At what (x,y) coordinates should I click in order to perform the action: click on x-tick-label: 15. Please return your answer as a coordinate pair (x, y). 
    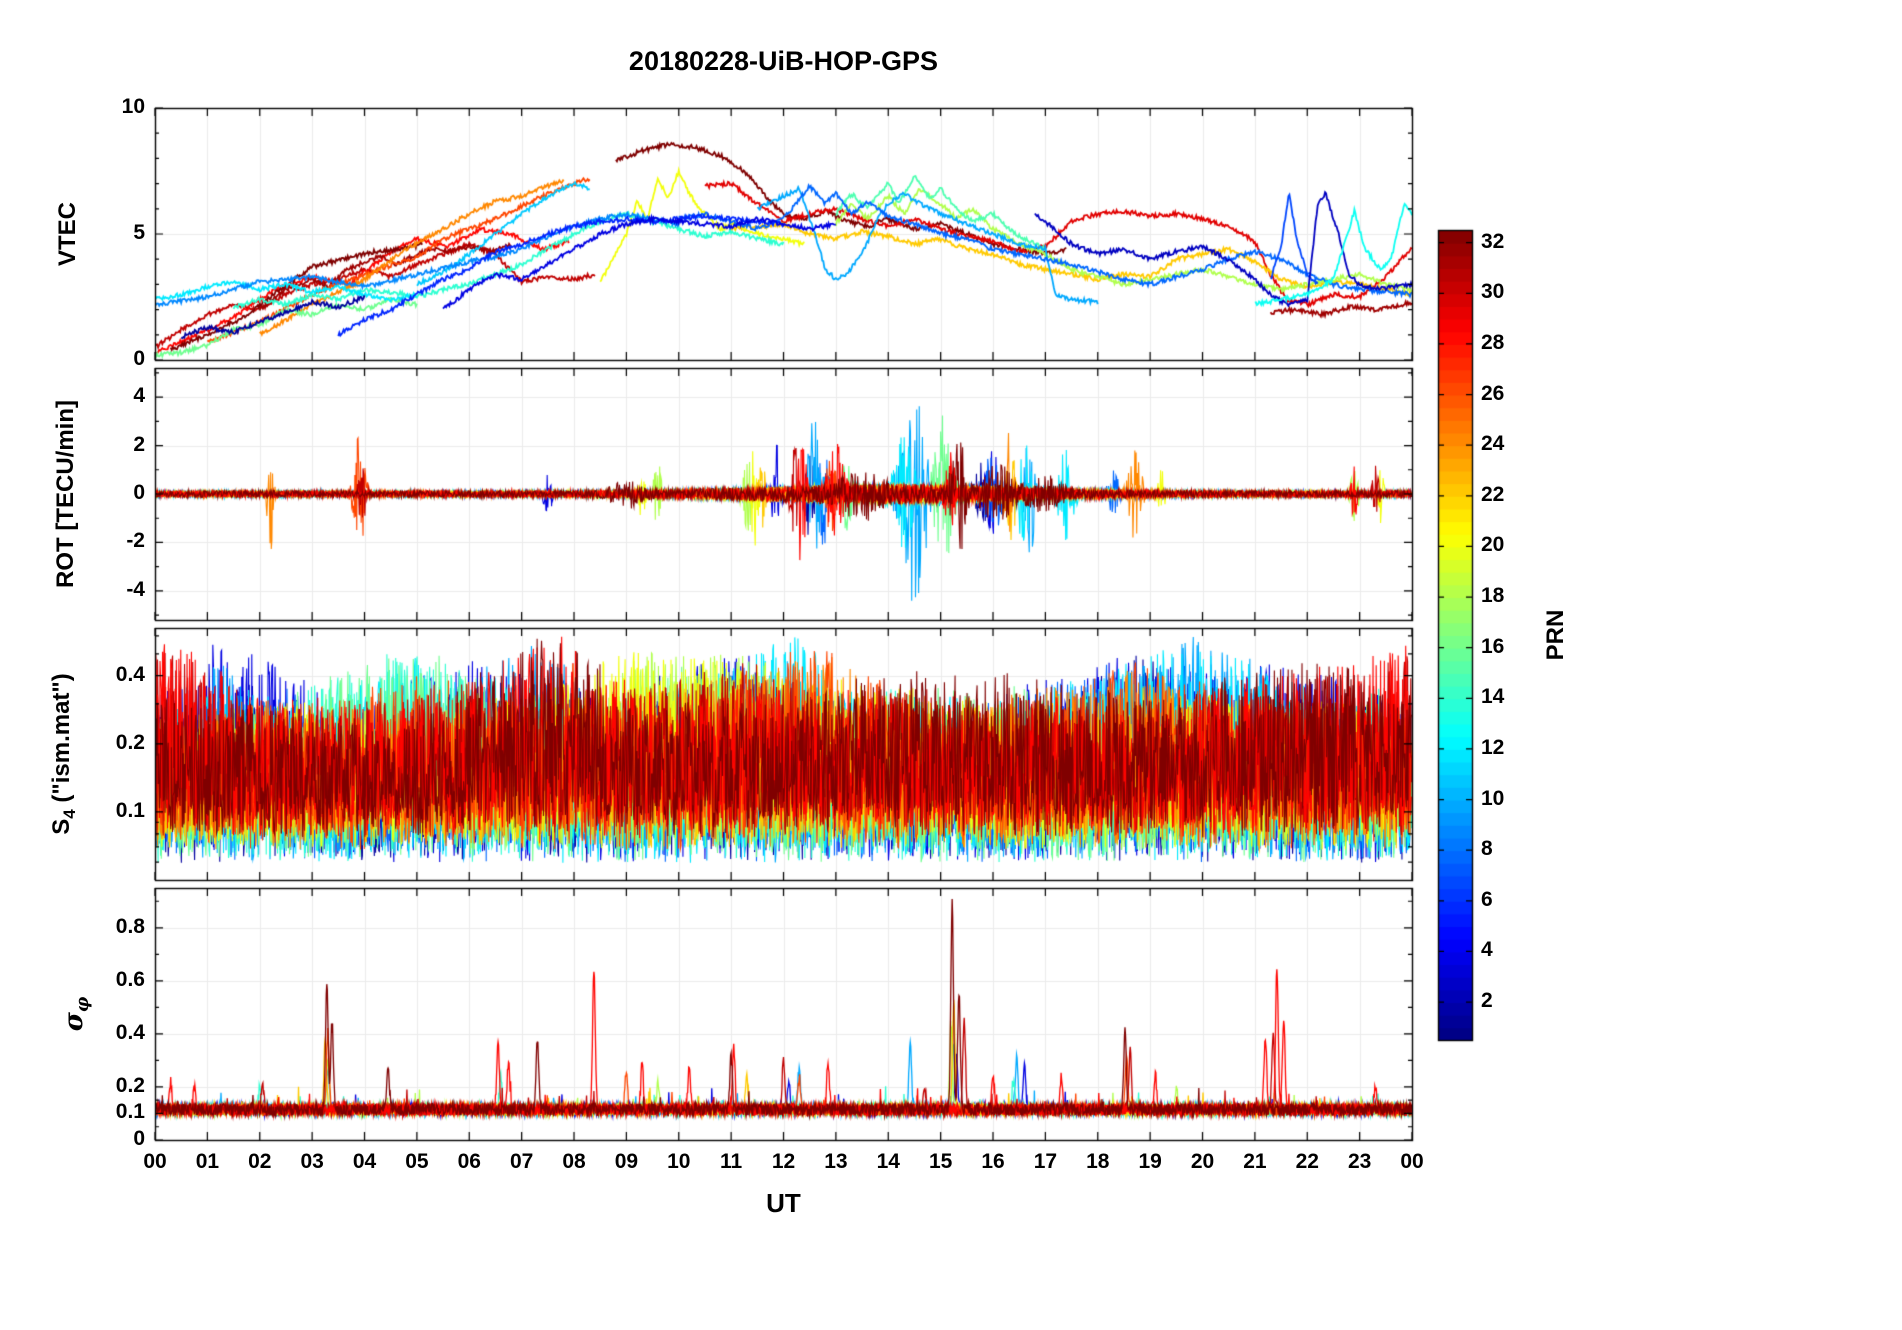
    Looking at the image, I should click on (940, 1161).